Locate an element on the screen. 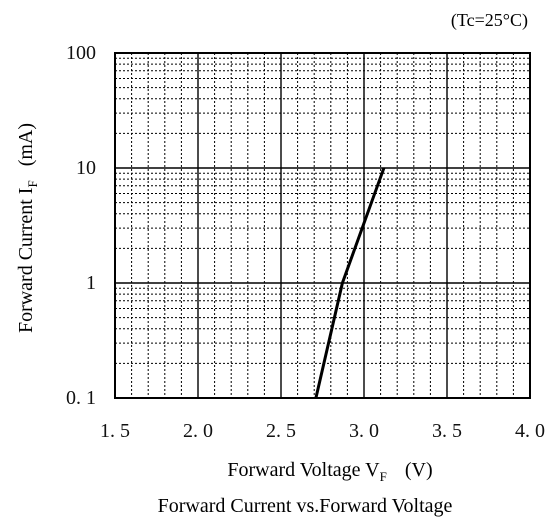 The width and height of the screenshot is (549, 528). chart-title: Forward Current vs.Forward Voltage is located at coordinates (305, 506).